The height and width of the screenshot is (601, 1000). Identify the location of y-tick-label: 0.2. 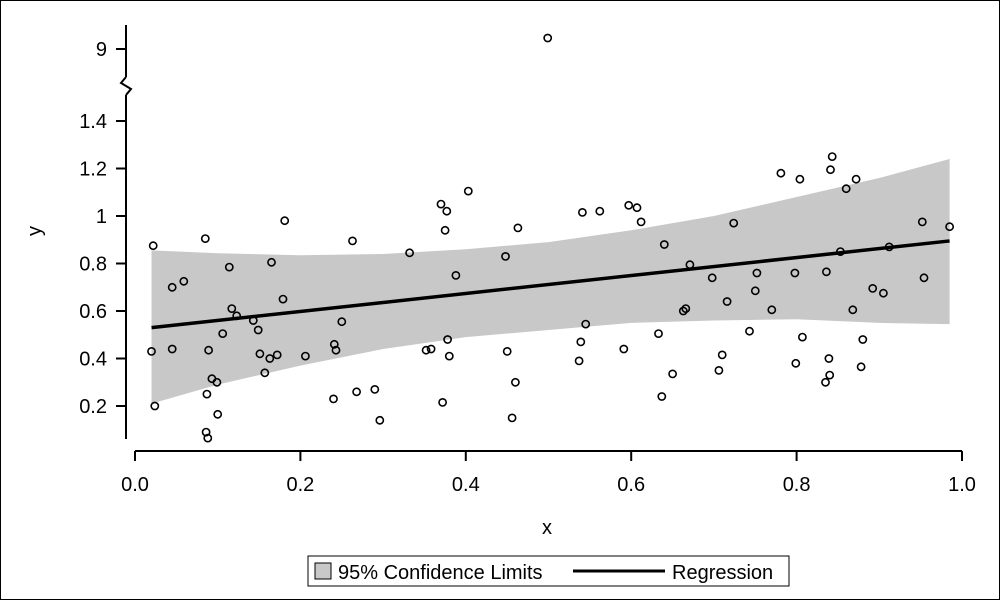
(93, 407).